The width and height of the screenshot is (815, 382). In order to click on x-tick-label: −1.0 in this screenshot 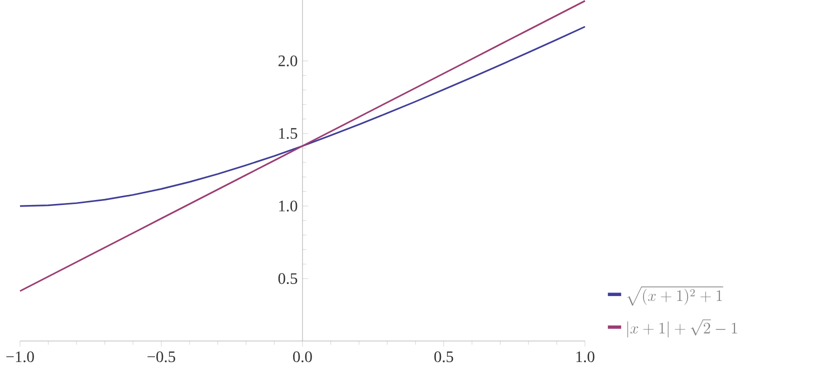, I will do `click(20, 356)`.